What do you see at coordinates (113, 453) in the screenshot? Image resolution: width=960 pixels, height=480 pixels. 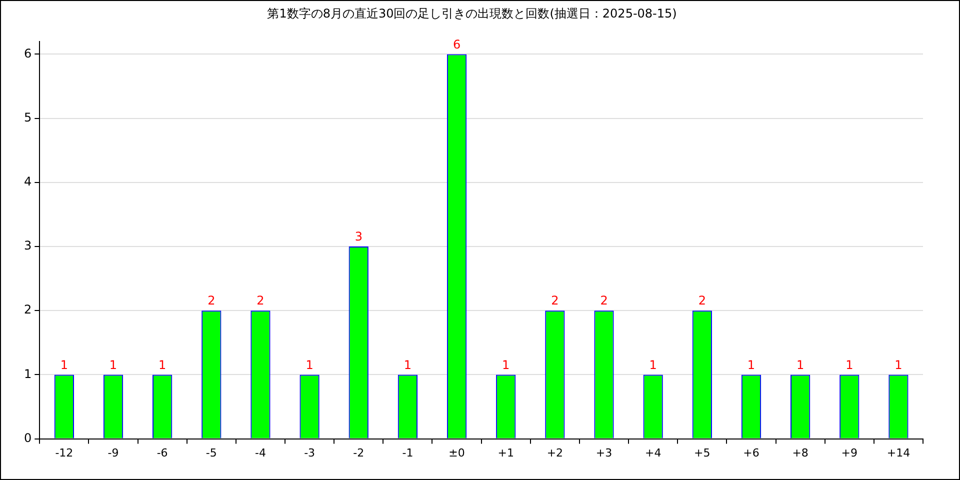 I see `x-tick-label: -9` at bounding box center [113, 453].